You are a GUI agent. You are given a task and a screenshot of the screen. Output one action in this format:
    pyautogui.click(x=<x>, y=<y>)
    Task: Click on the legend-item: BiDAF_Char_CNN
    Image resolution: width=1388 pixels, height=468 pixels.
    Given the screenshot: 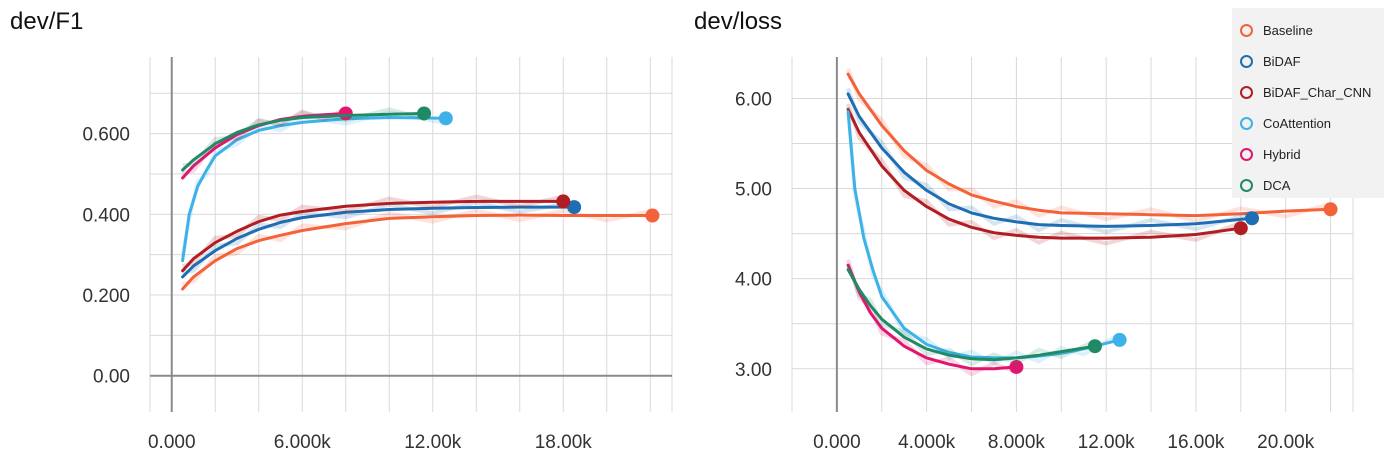 What is the action you would take?
    pyautogui.click(x=1305, y=92)
    